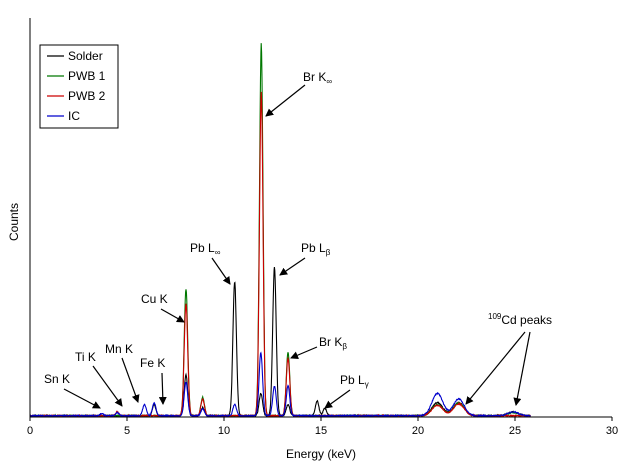 This screenshot has height=474, width=628. What do you see at coordinates (74, 116) in the screenshot?
I see `legend-label: IC` at bounding box center [74, 116].